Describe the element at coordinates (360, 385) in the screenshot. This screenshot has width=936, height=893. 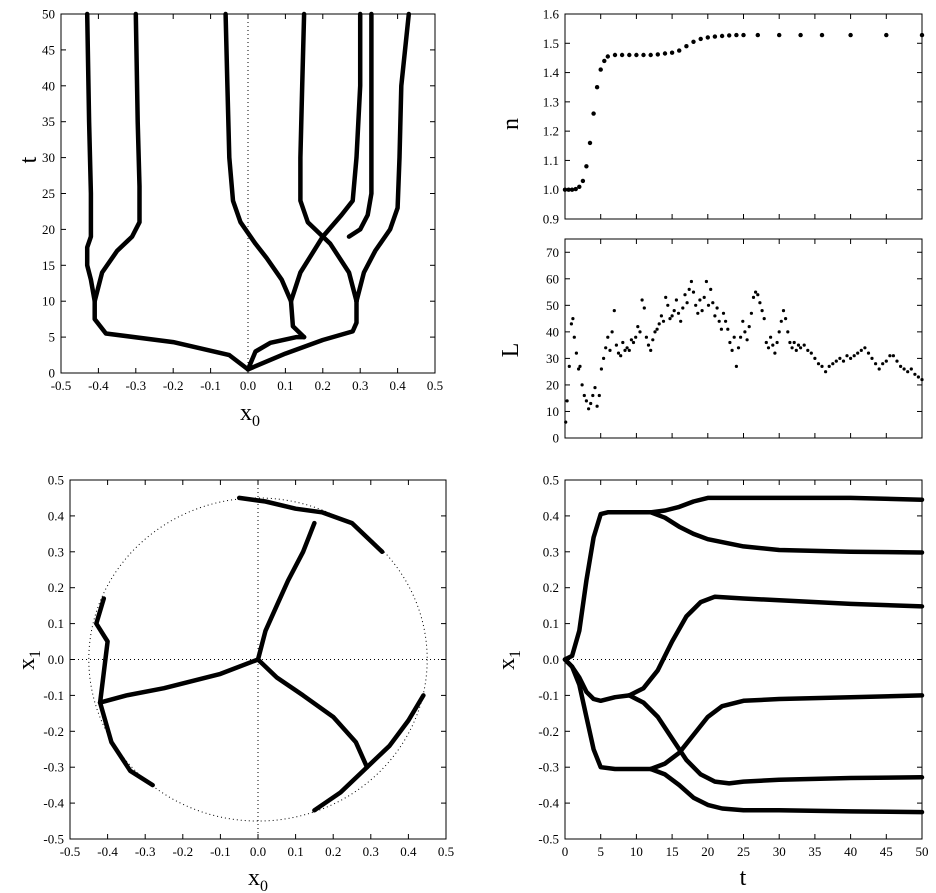
I see `x-tick-label: 0.3` at that location.